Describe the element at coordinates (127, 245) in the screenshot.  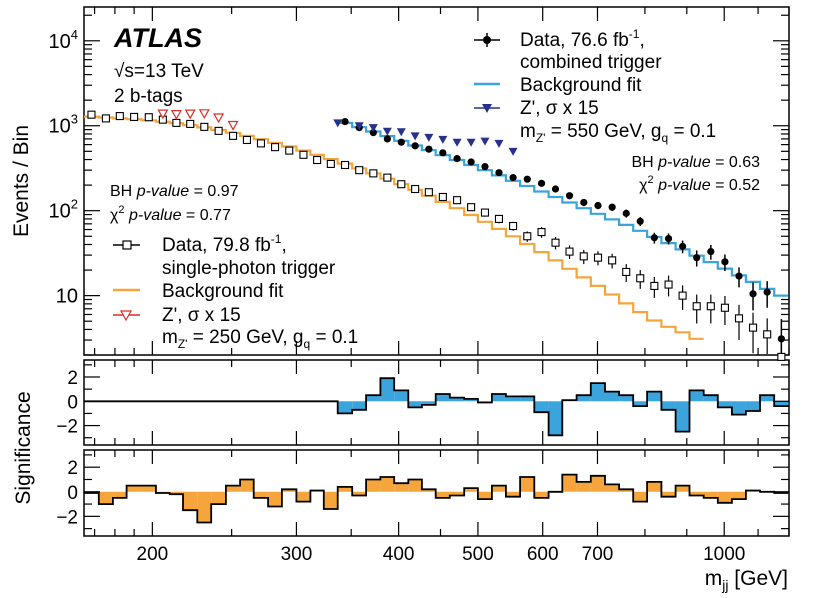
I see `legend-single-data-marker` at that location.